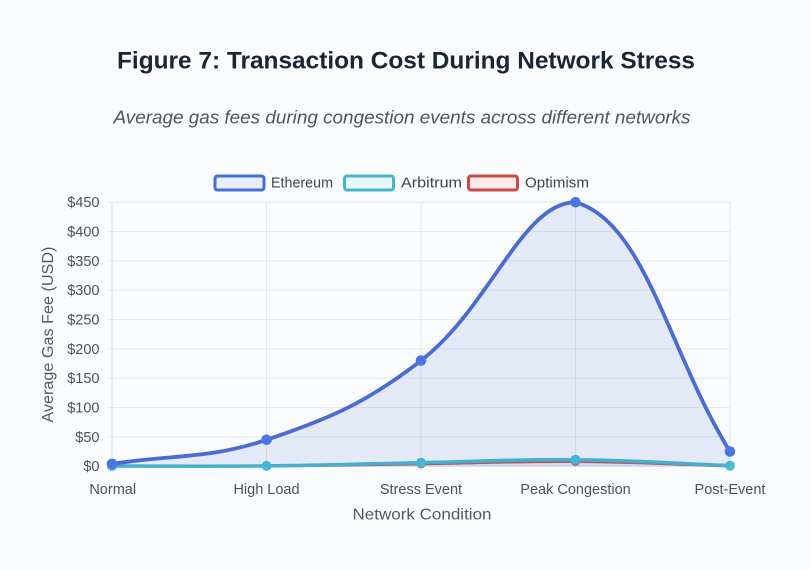 The width and height of the screenshot is (810, 570). I want to click on svg-text: Normal, so click(112, 490).